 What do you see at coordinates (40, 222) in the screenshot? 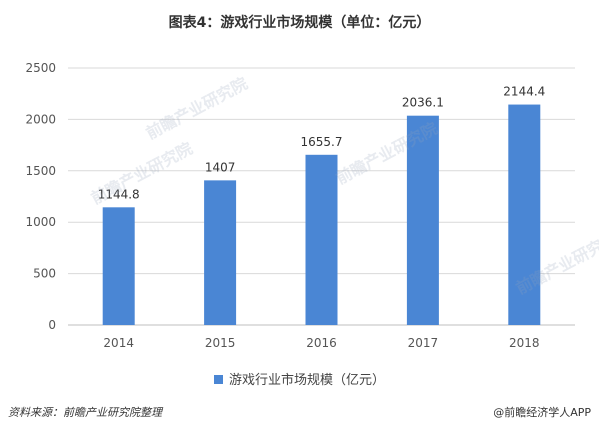
I see `y-tick-label: 1000` at bounding box center [40, 222].